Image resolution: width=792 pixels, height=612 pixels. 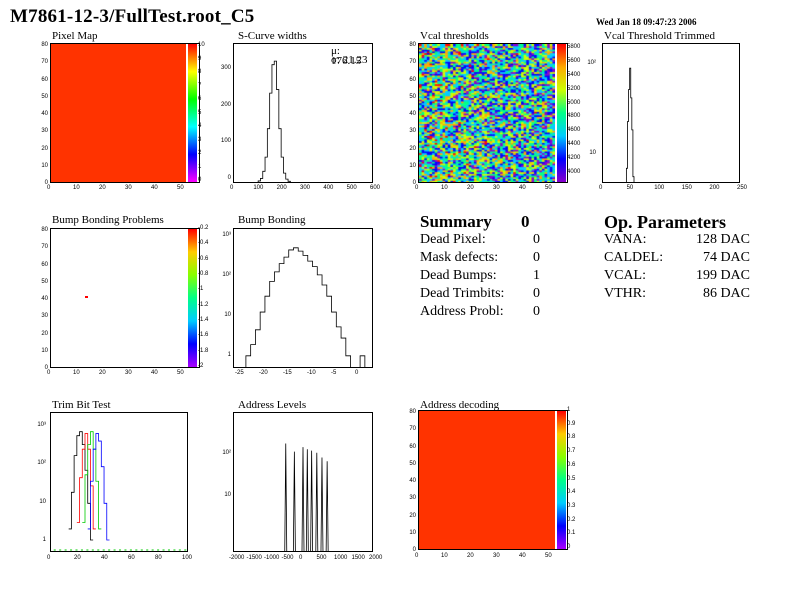 I want to click on vcal-trimmed-title: Vcal Threshold Trimmed, so click(x=660, y=36).